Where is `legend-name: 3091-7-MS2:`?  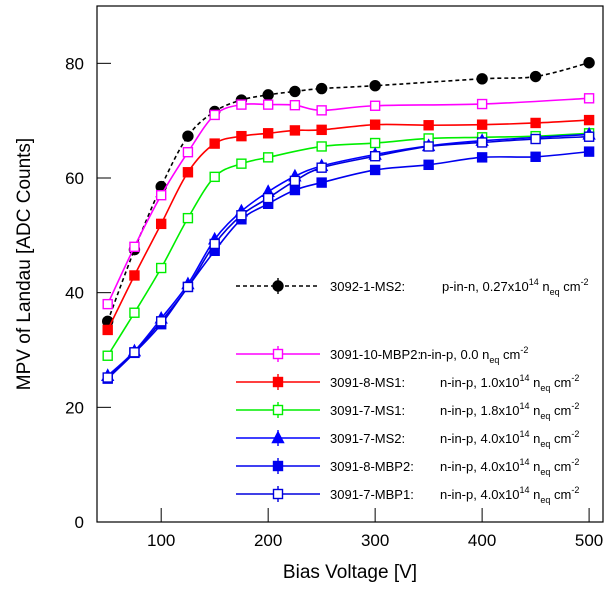
legend-name: 3091-7-MS2: is located at coordinates (367, 438).